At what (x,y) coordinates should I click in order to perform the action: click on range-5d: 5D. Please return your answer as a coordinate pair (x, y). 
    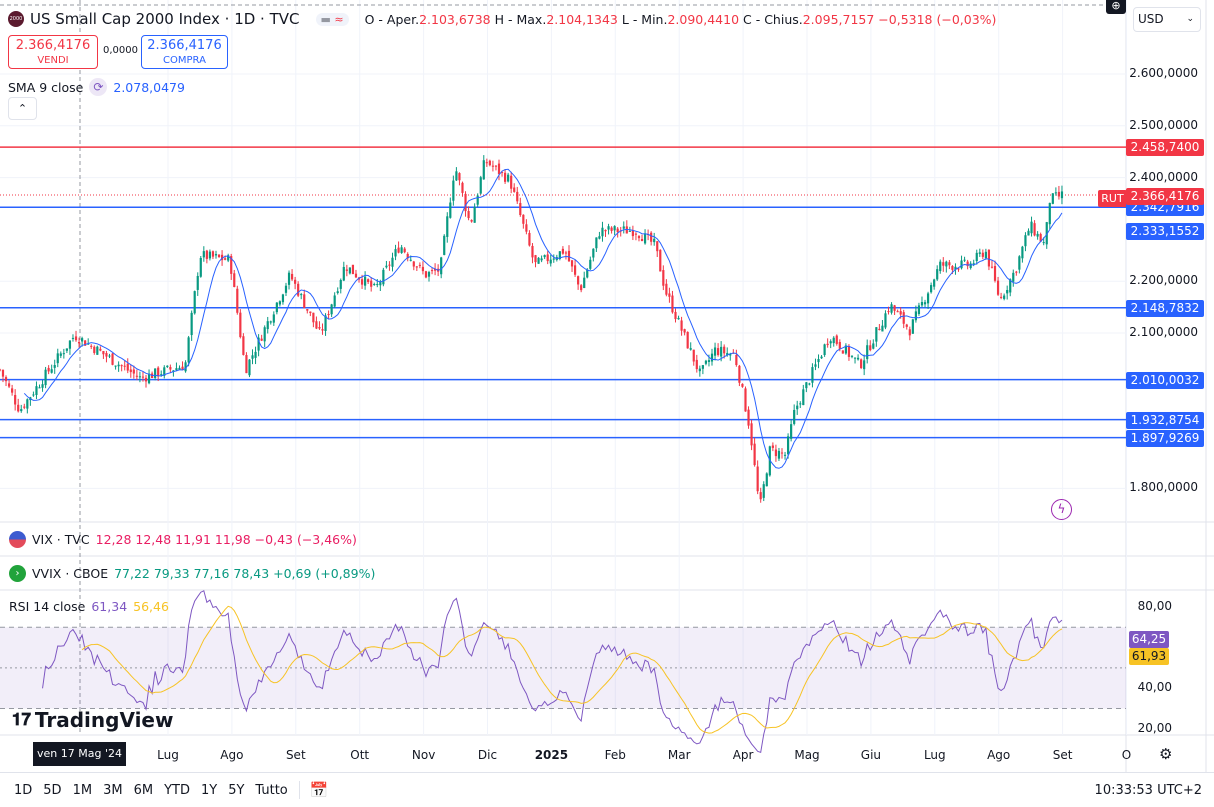
    Looking at the image, I should click on (52, 790).